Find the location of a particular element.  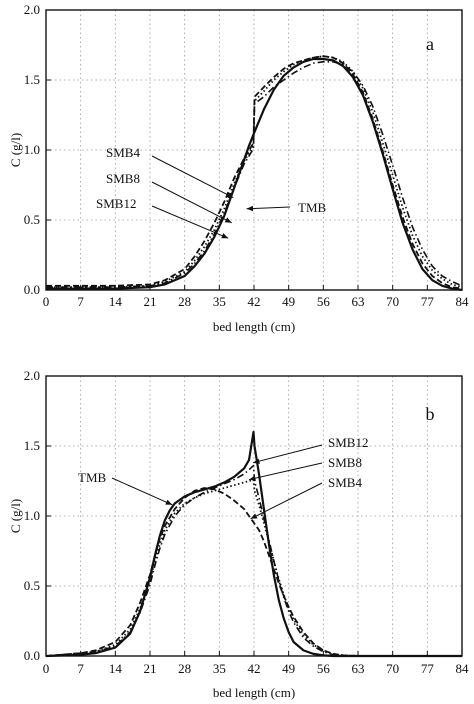

panel-letter: b is located at coordinates (430, 414).